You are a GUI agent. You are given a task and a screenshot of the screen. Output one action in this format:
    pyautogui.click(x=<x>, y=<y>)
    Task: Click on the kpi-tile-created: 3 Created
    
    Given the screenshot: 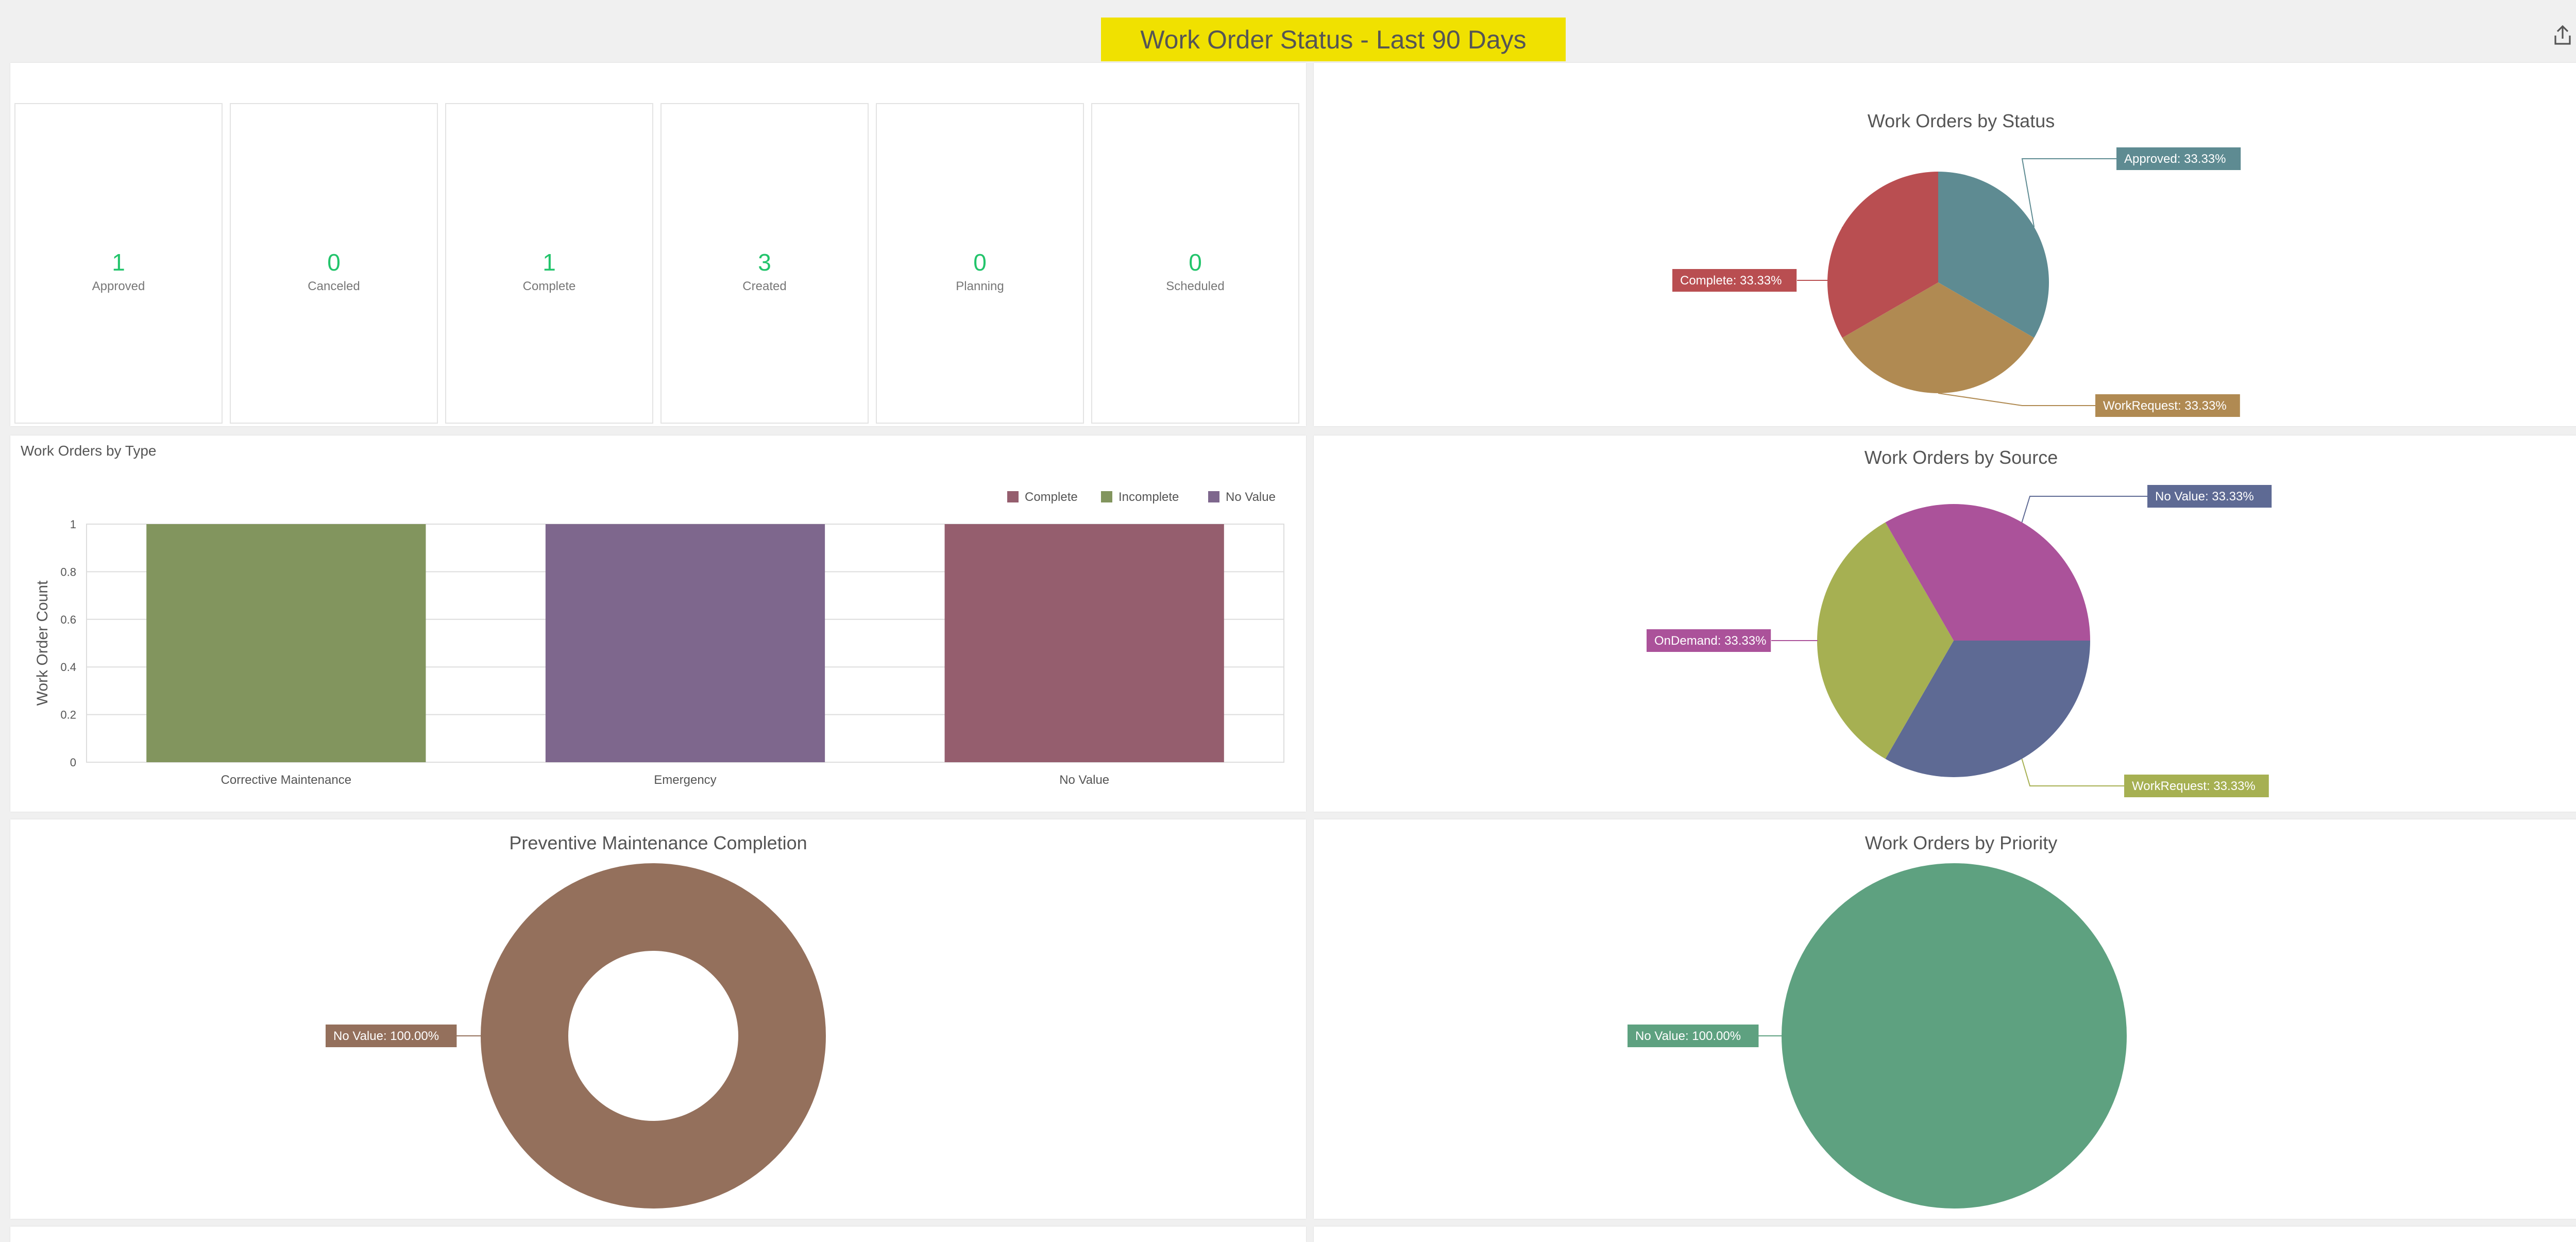 What is the action you would take?
    pyautogui.click(x=764, y=263)
    